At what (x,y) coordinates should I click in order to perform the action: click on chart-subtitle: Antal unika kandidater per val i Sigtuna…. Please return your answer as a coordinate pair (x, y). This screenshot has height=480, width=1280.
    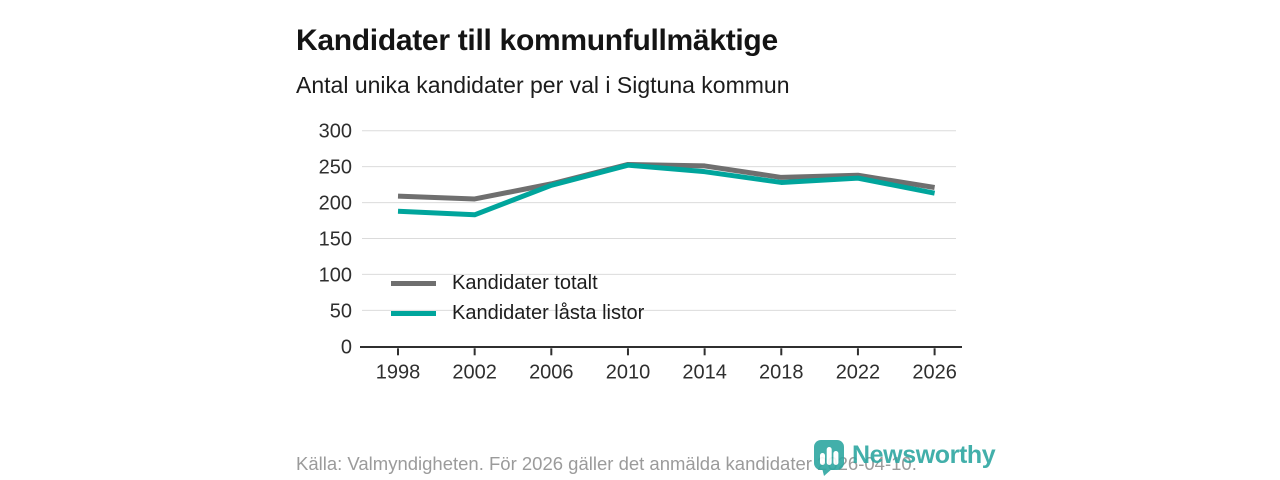
    Looking at the image, I should click on (543, 85).